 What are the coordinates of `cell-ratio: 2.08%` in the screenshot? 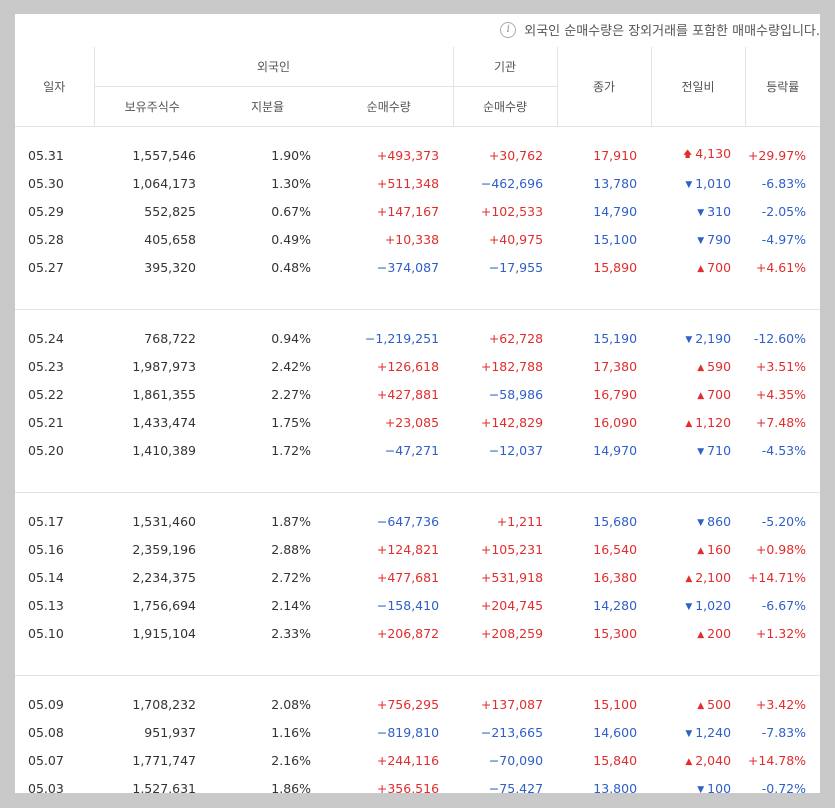 It's located at (291, 704).